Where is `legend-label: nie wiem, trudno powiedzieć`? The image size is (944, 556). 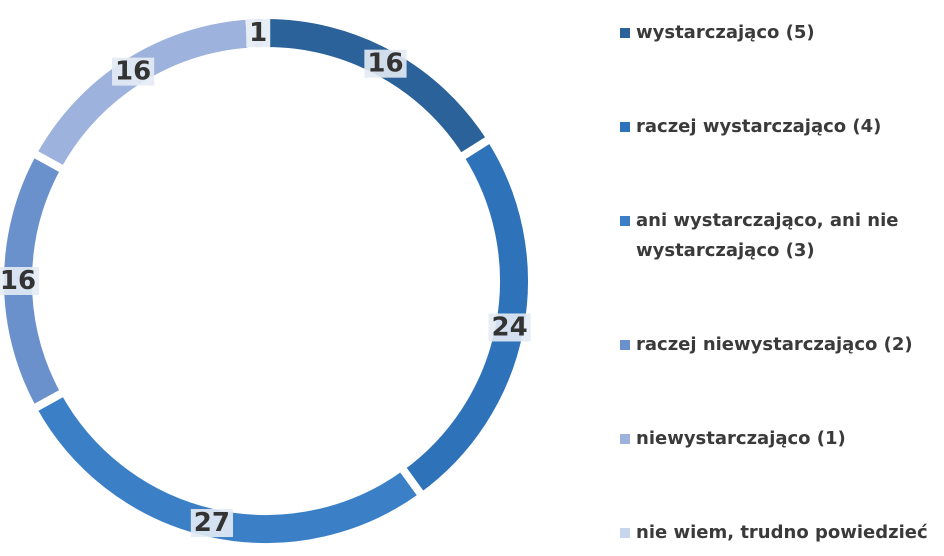 legend-label: nie wiem, trudno powiedzieć is located at coordinates (782, 532).